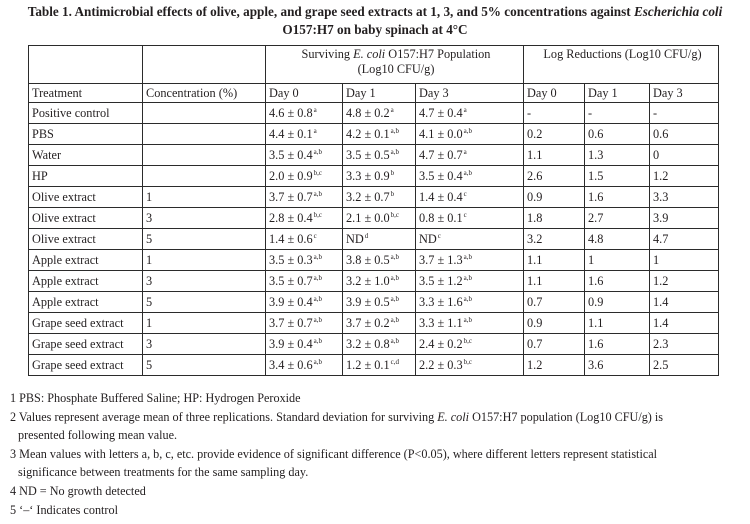 This screenshot has width=750, height=524. What do you see at coordinates (368, 197) in the screenshot?
I see `mean-value: 3.2 ± 0.7` at bounding box center [368, 197].